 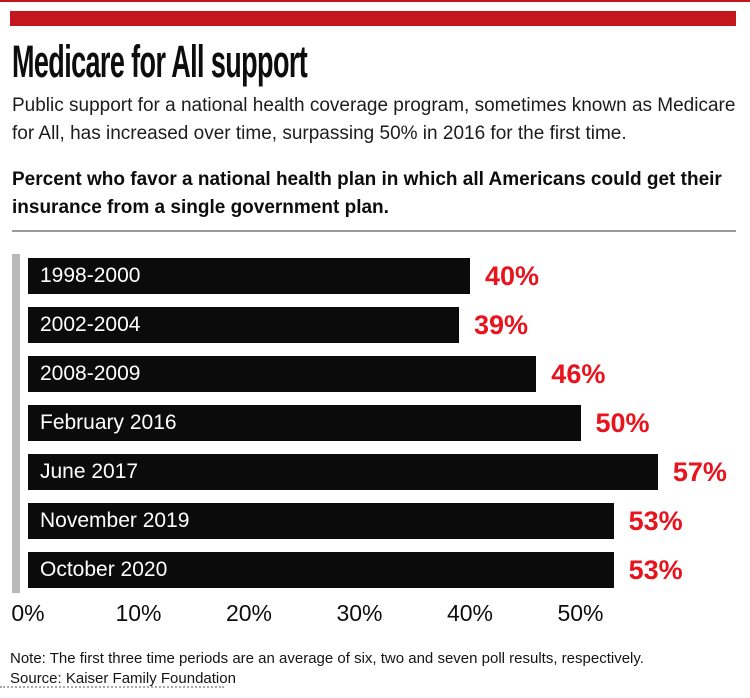 I want to click on x-axis-tick: 10%, so click(x=138, y=613).